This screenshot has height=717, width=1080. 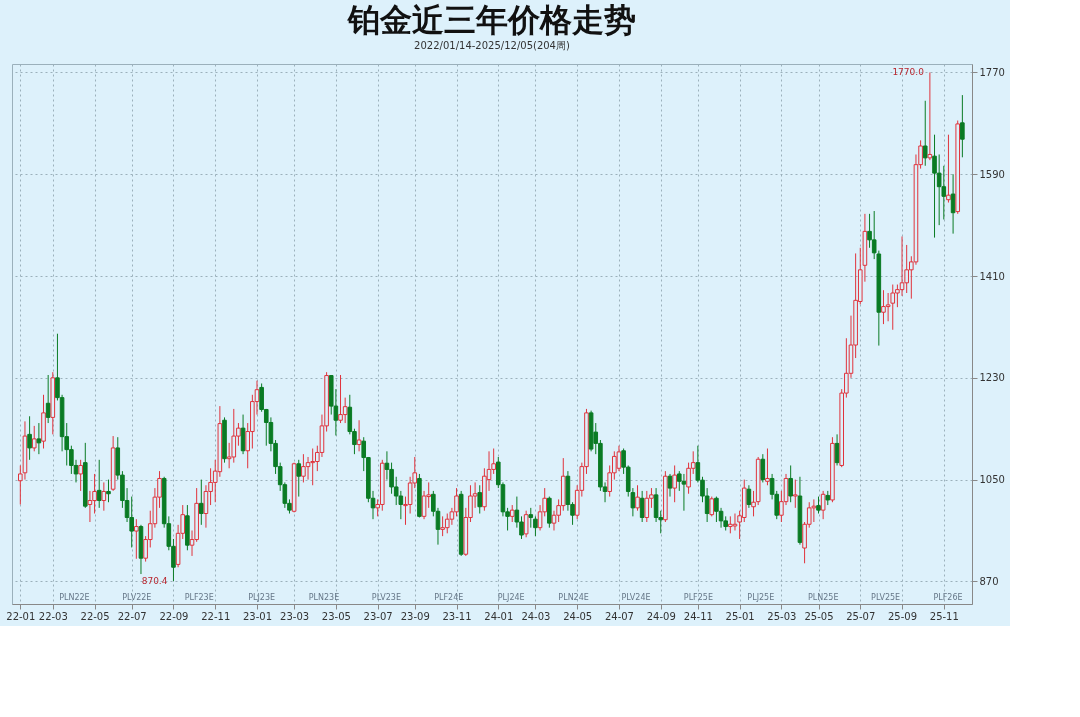 What do you see at coordinates (378, 616) in the screenshot?
I see `x-tick-label: 23-07` at bounding box center [378, 616].